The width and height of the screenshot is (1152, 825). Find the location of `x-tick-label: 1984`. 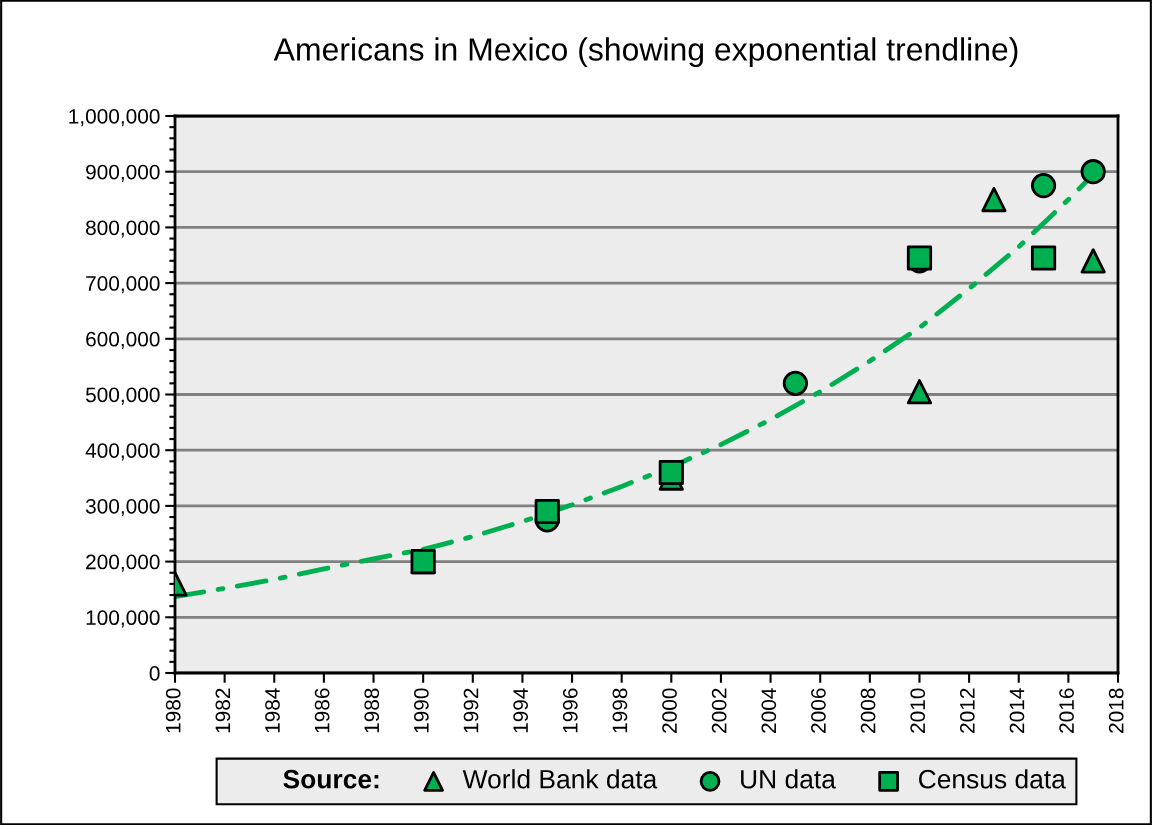

x-tick-label: 1984 is located at coordinates (272, 710).